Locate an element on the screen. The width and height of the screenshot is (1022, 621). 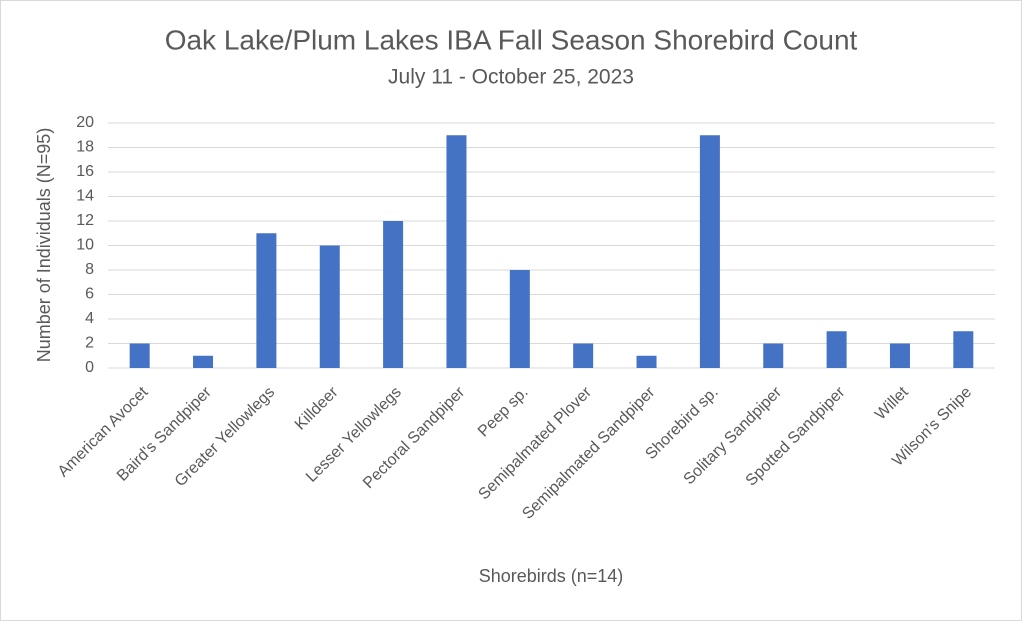
x-axis-label: Shorebirds (n=14) is located at coordinates (551, 576).